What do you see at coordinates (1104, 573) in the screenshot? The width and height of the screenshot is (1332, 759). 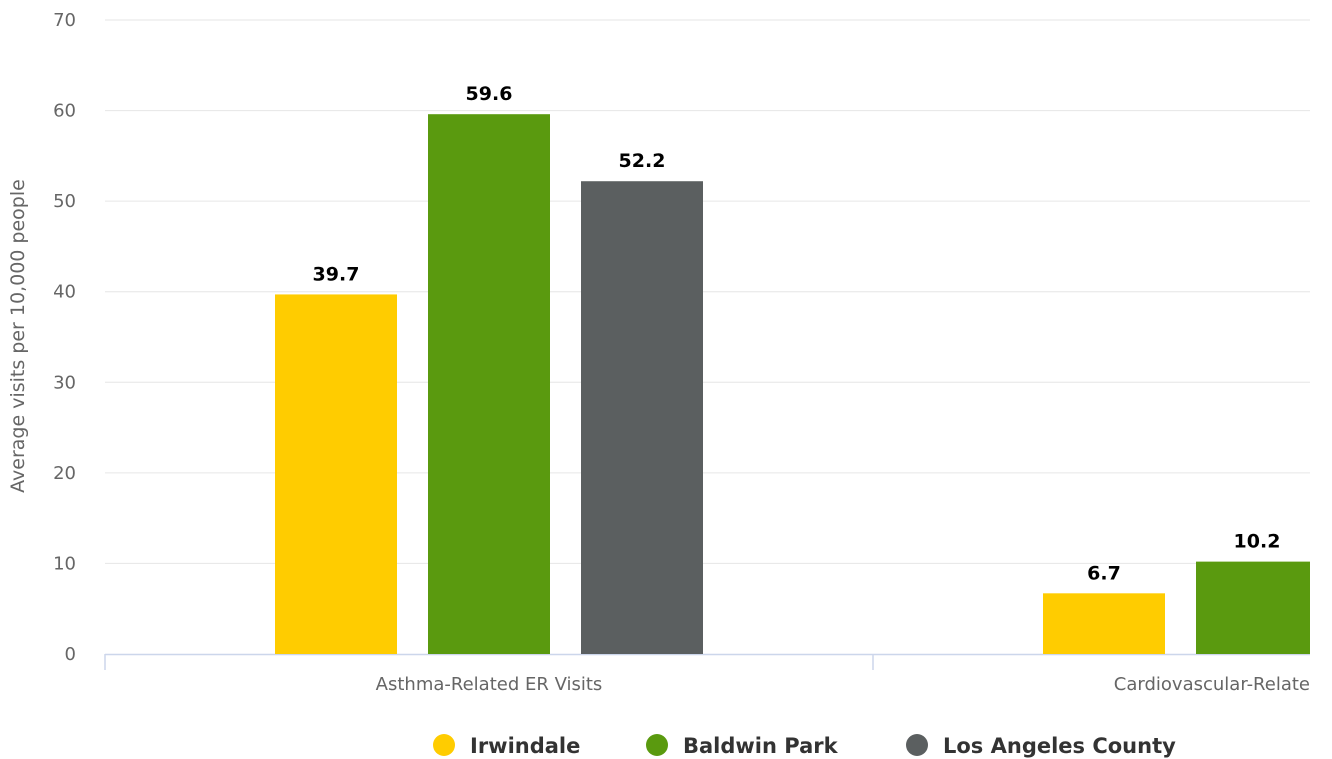 I see `data-label: 6.7` at bounding box center [1104, 573].